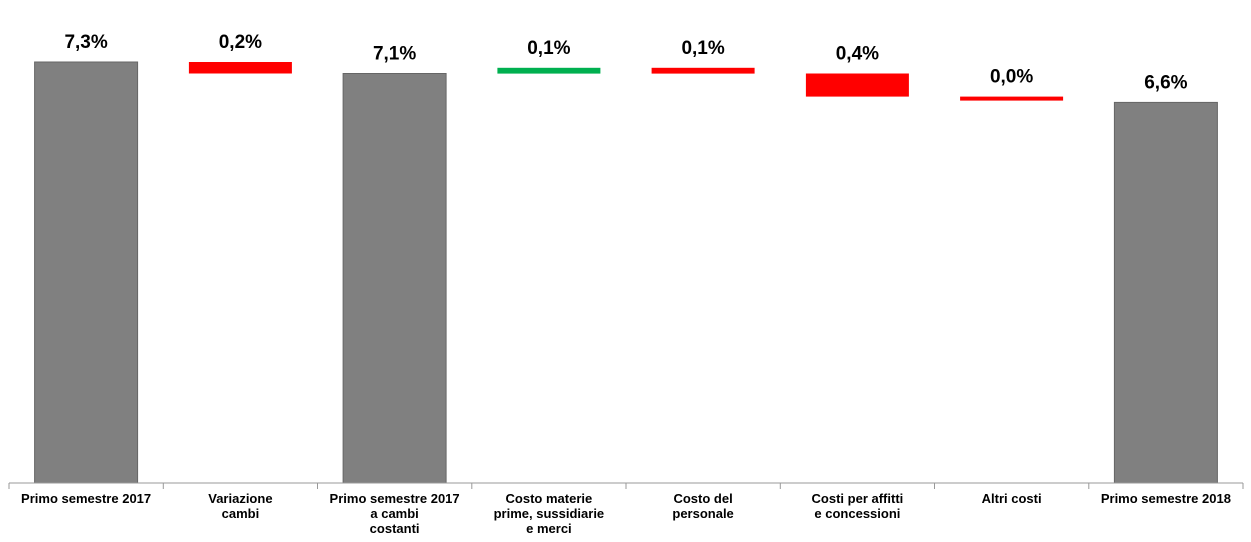  What do you see at coordinates (857, 54) in the screenshot?
I see `value-label-6: 0,4%` at bounding box center [857, 54].